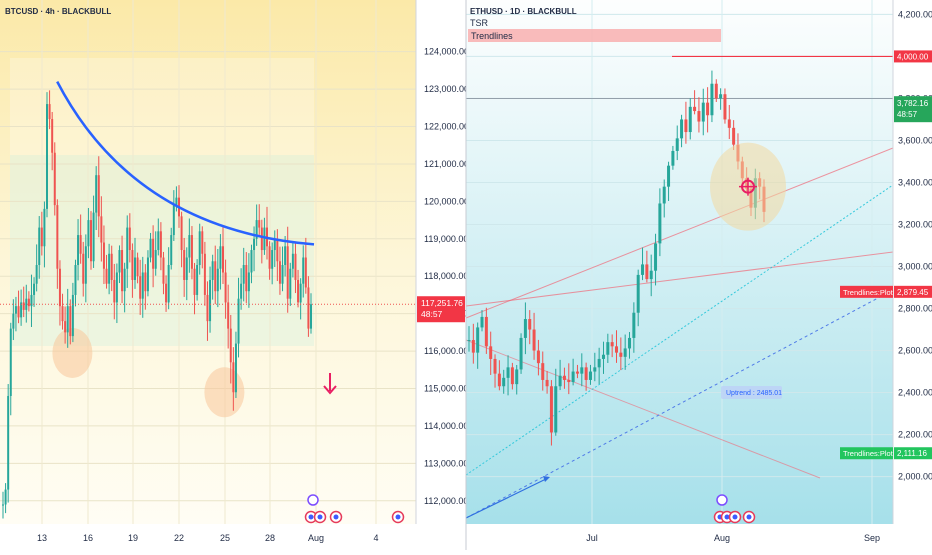 Image resolution: width=932 pixels, height=555 pixels. What do you see at coordinates (679, 233) in the screenshot?
I see `eth-resistance-trendline` at bounding box center [679, 233].